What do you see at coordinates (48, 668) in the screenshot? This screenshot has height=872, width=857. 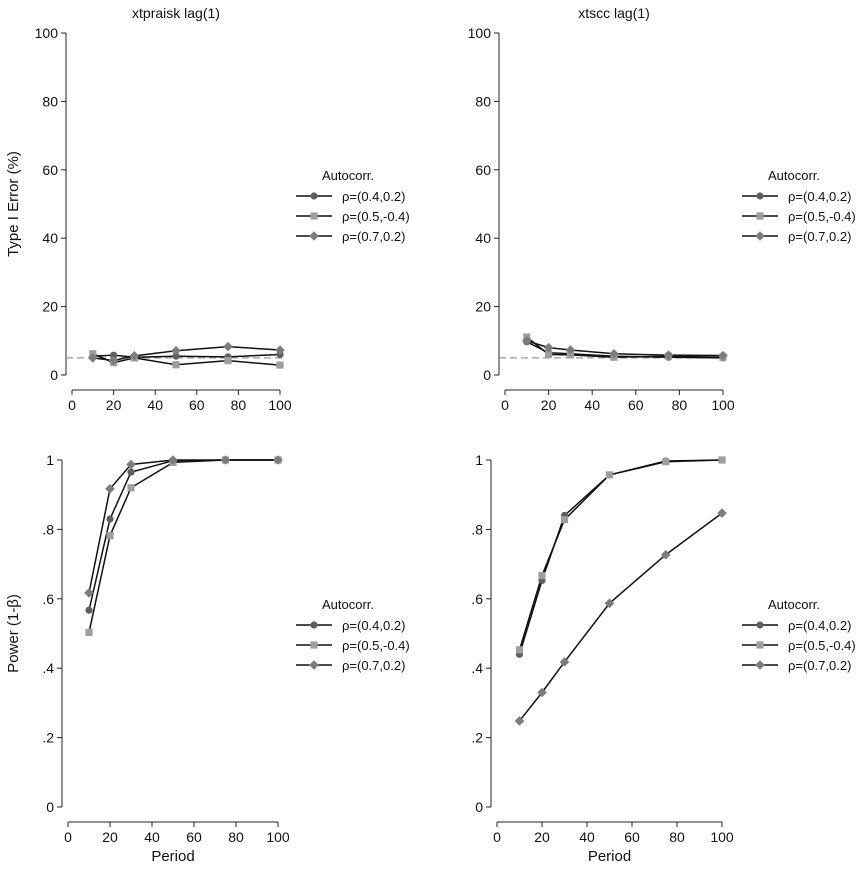 I see `panel-3-y-tick-label: .4` at bounding box center [48, 668].